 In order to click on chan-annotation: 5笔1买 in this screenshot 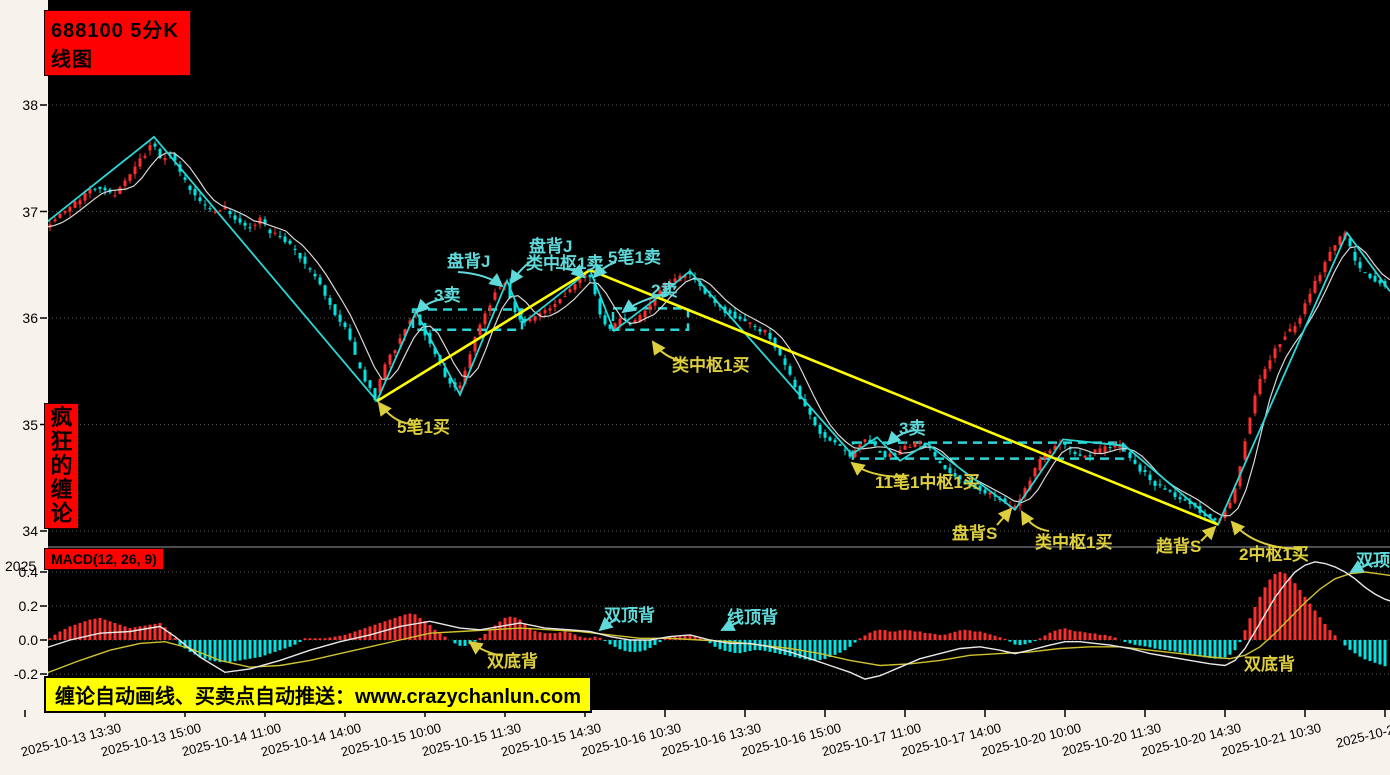, I will do `click(423, 427)`.